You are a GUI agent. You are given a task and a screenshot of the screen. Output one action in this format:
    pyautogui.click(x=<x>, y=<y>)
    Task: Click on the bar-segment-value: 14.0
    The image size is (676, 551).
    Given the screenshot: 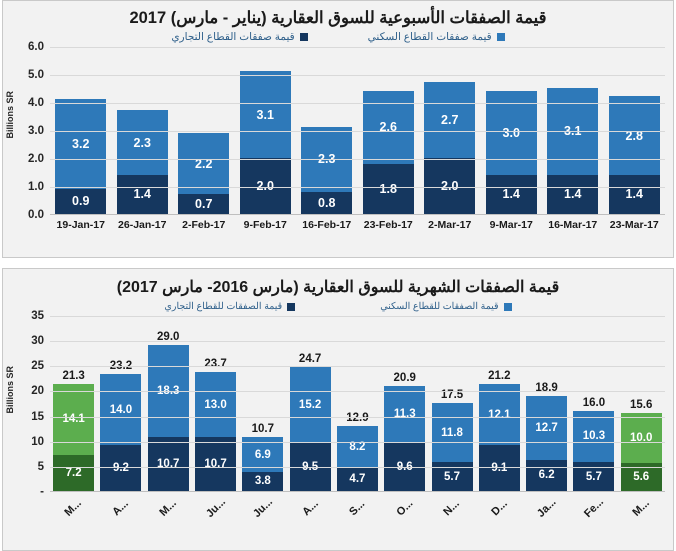 What is the action you would take?
    pyautogui.click(x=121, y=409)
    